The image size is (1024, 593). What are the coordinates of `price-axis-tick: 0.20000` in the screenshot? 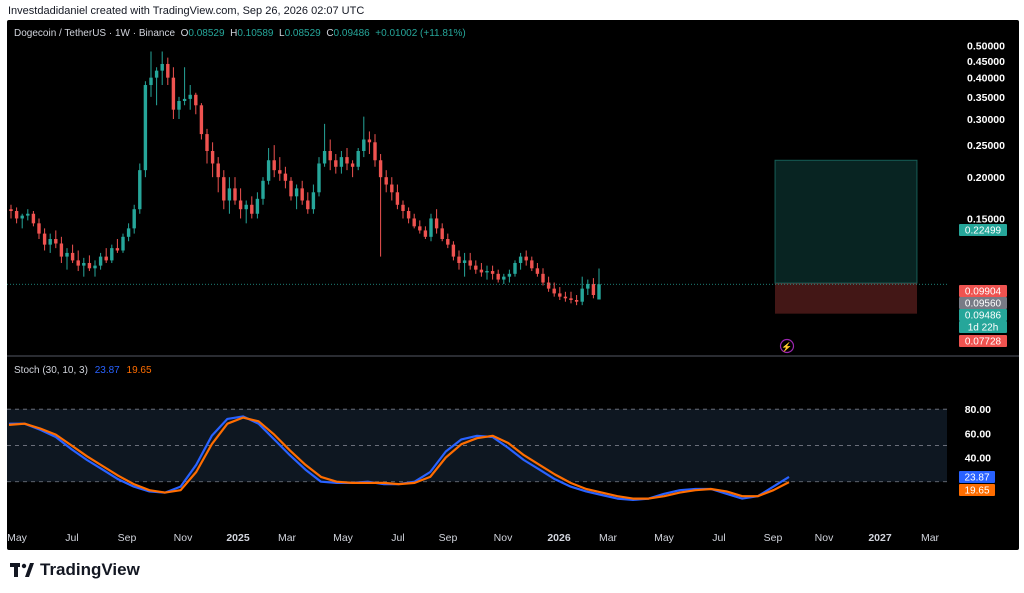 It's located at (986, 178).